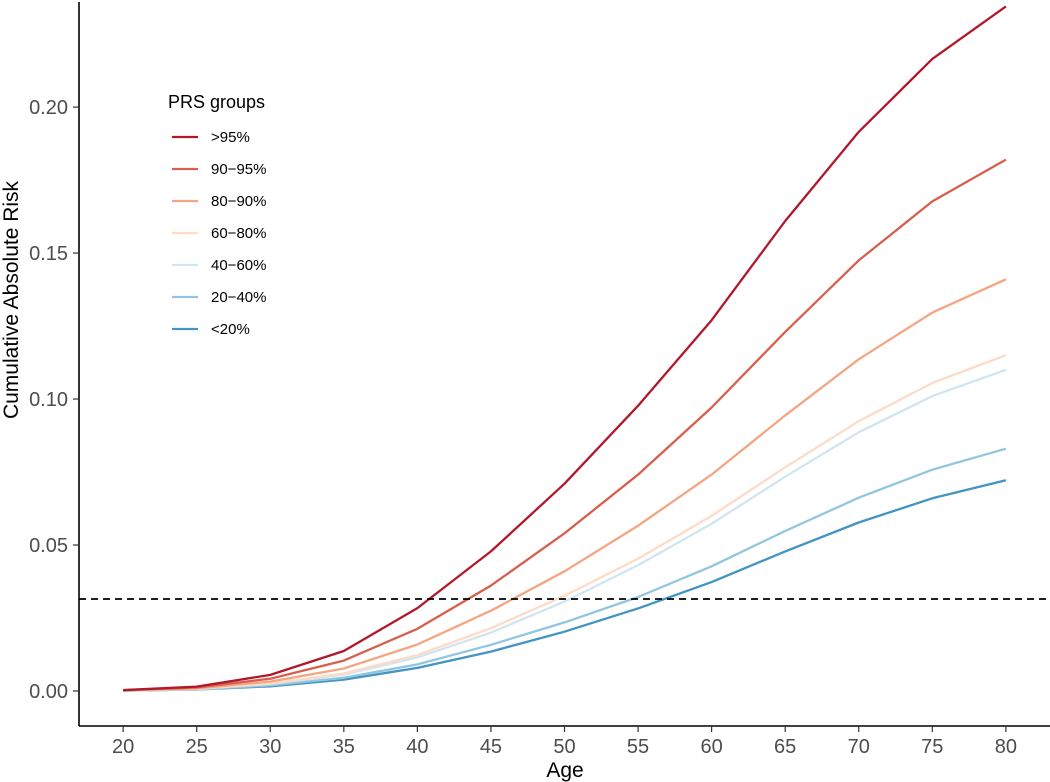 Image resolution: width=1050 pixels, height=782 pixels. Describe the element at coordinates (48, 108) in the screenshot. I see `y-tick-label: 0.20` at that location.